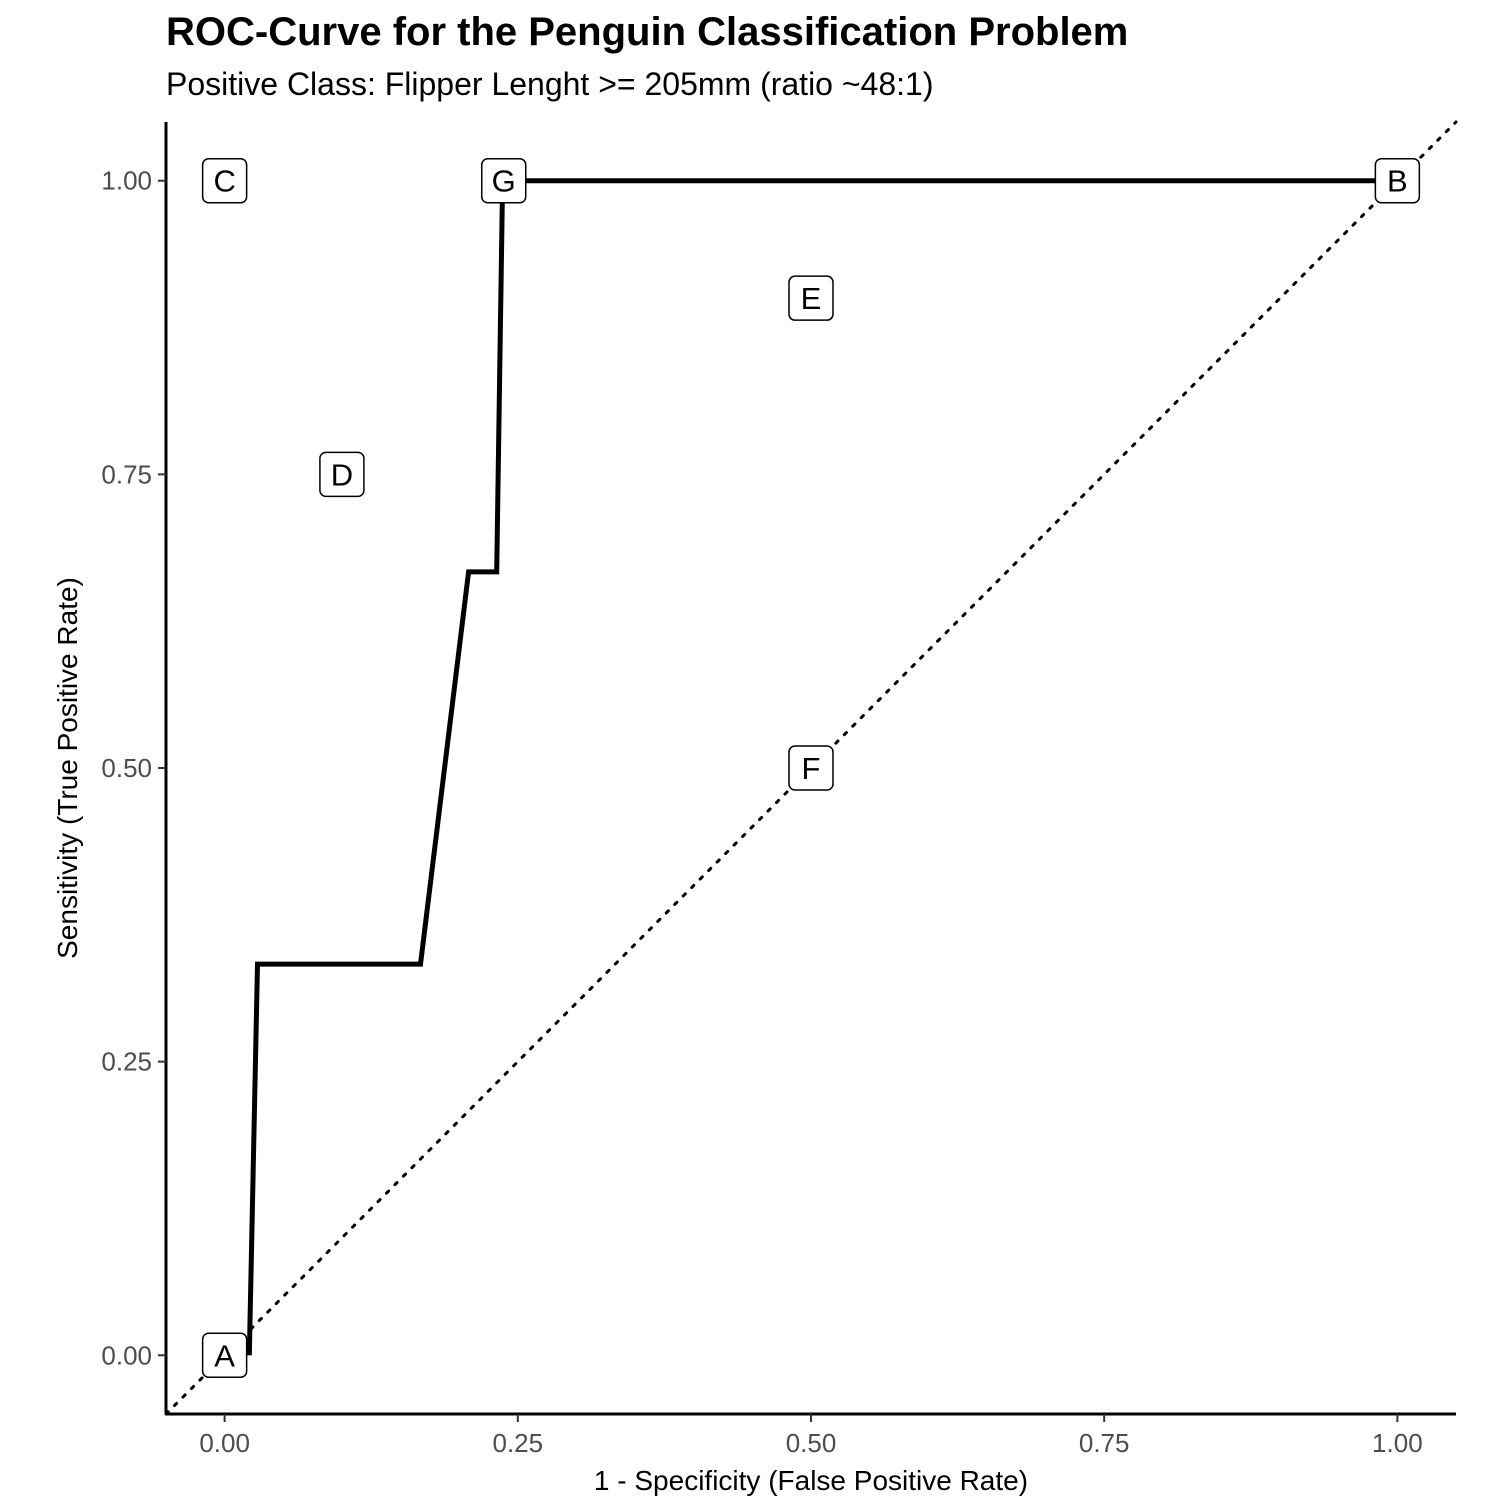 Image resolution: width=1512 pixels, height=1512 pixels. I want to click on point-label: B, so click(1397, 181).